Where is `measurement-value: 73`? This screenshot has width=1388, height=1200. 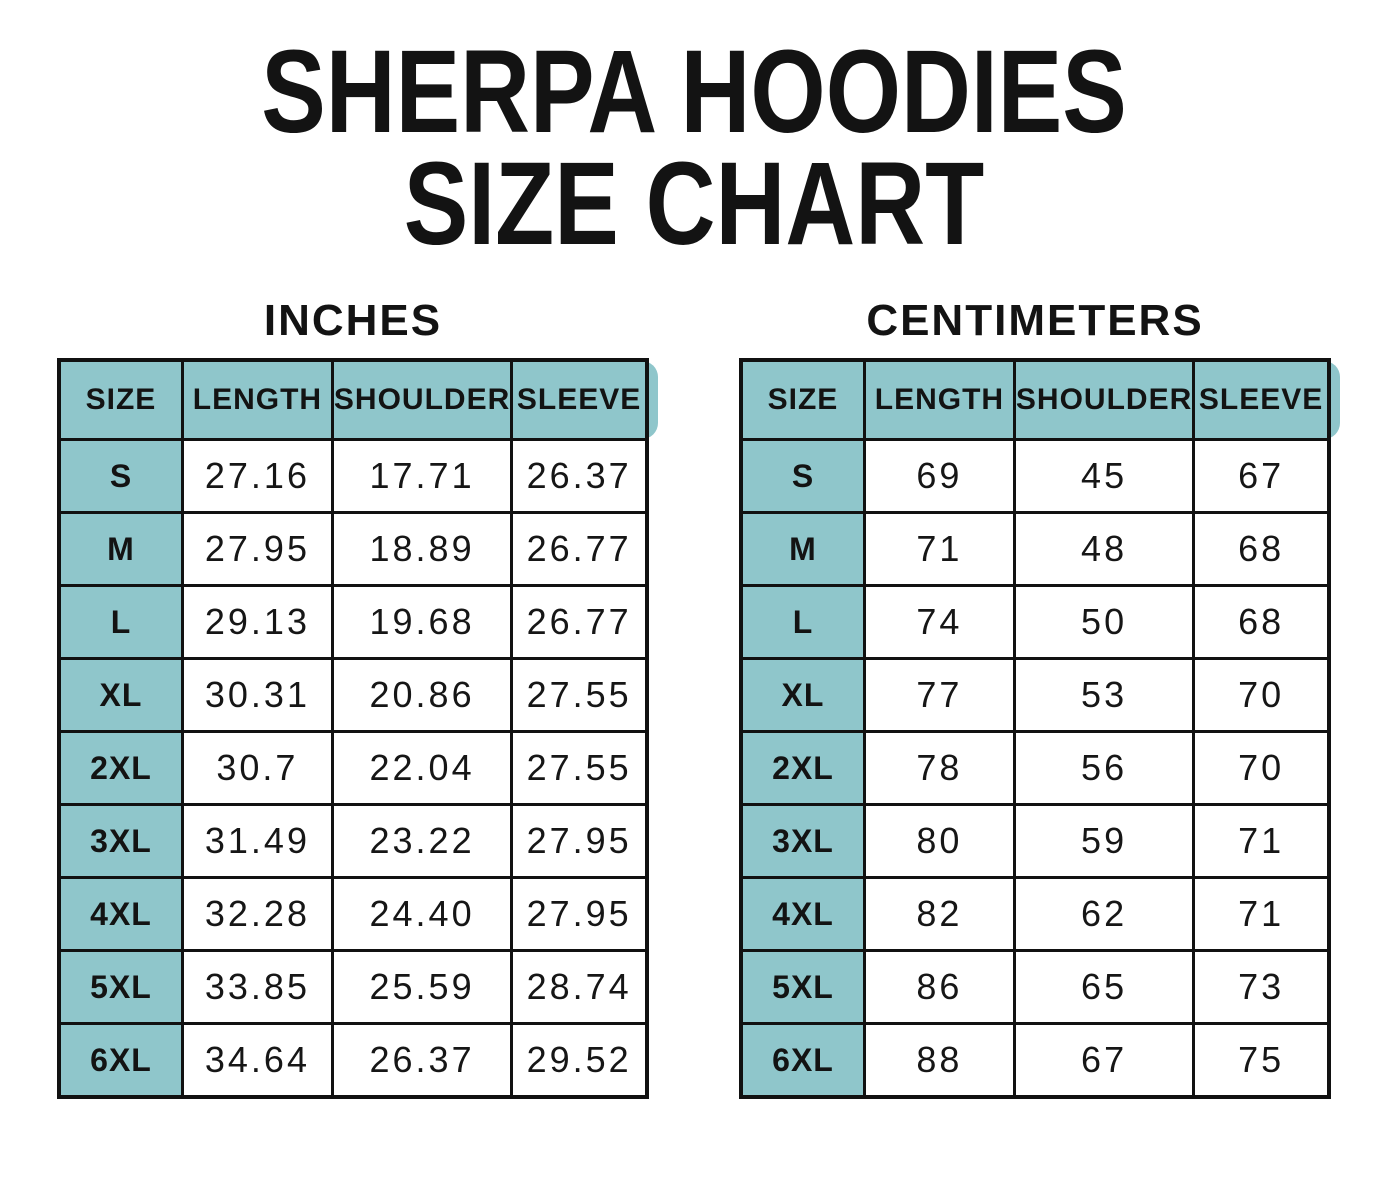 measurement-value: 73 is located at coordinates (1261, 987).